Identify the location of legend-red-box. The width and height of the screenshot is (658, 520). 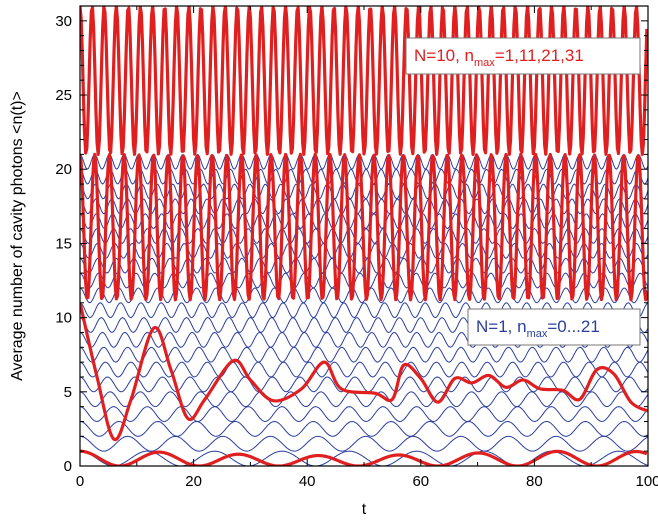
(523, 56).